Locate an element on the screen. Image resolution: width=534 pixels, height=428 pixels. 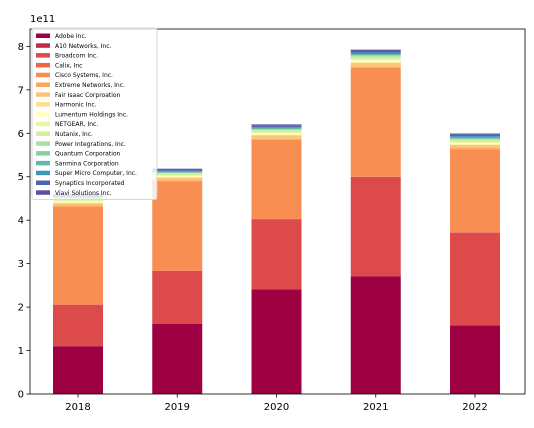
legend-label: Super Micro Computer, Inc. is located at coordinates (96, 173).